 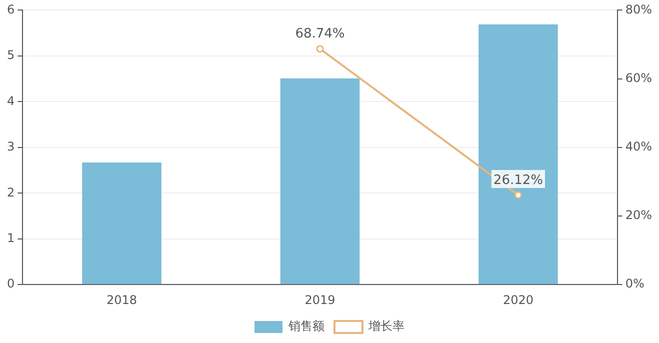 I want to click on y-tick-label: 3, so click(x=10, y=147).